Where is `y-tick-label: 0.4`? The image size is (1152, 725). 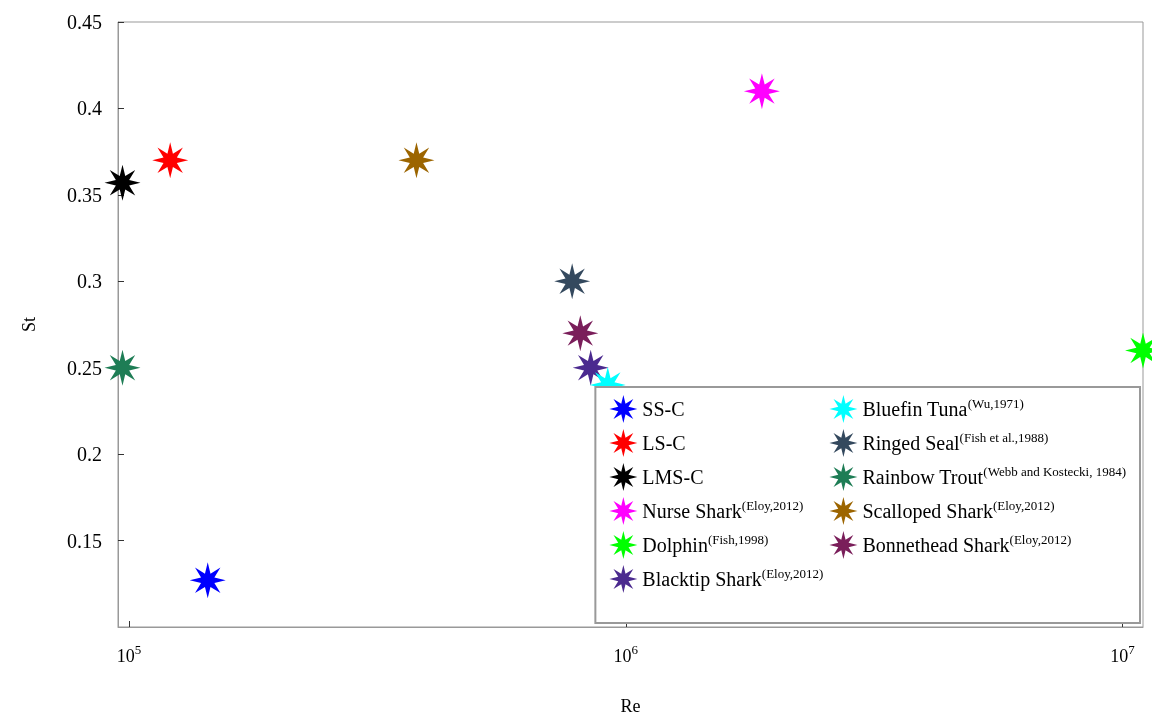 y-tick-label: 0.4 is located at coordinates (89, 108).